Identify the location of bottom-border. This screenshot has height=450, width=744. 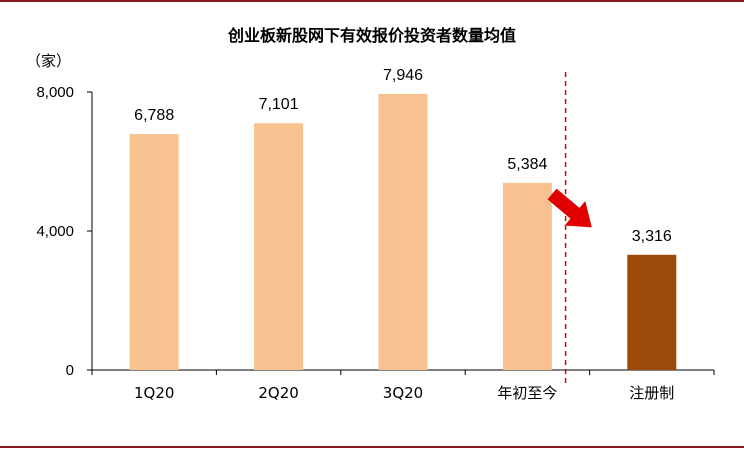
(372, 447).